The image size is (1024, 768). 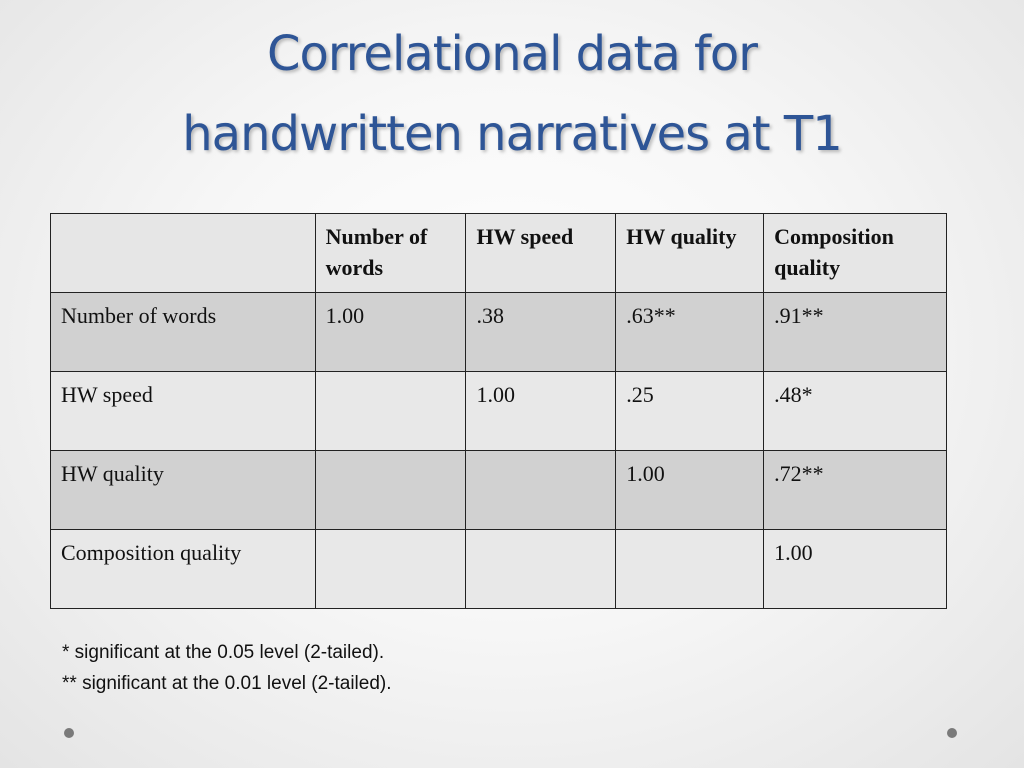 I want to click on decorative-dot-right, so click(x=952, y=733).